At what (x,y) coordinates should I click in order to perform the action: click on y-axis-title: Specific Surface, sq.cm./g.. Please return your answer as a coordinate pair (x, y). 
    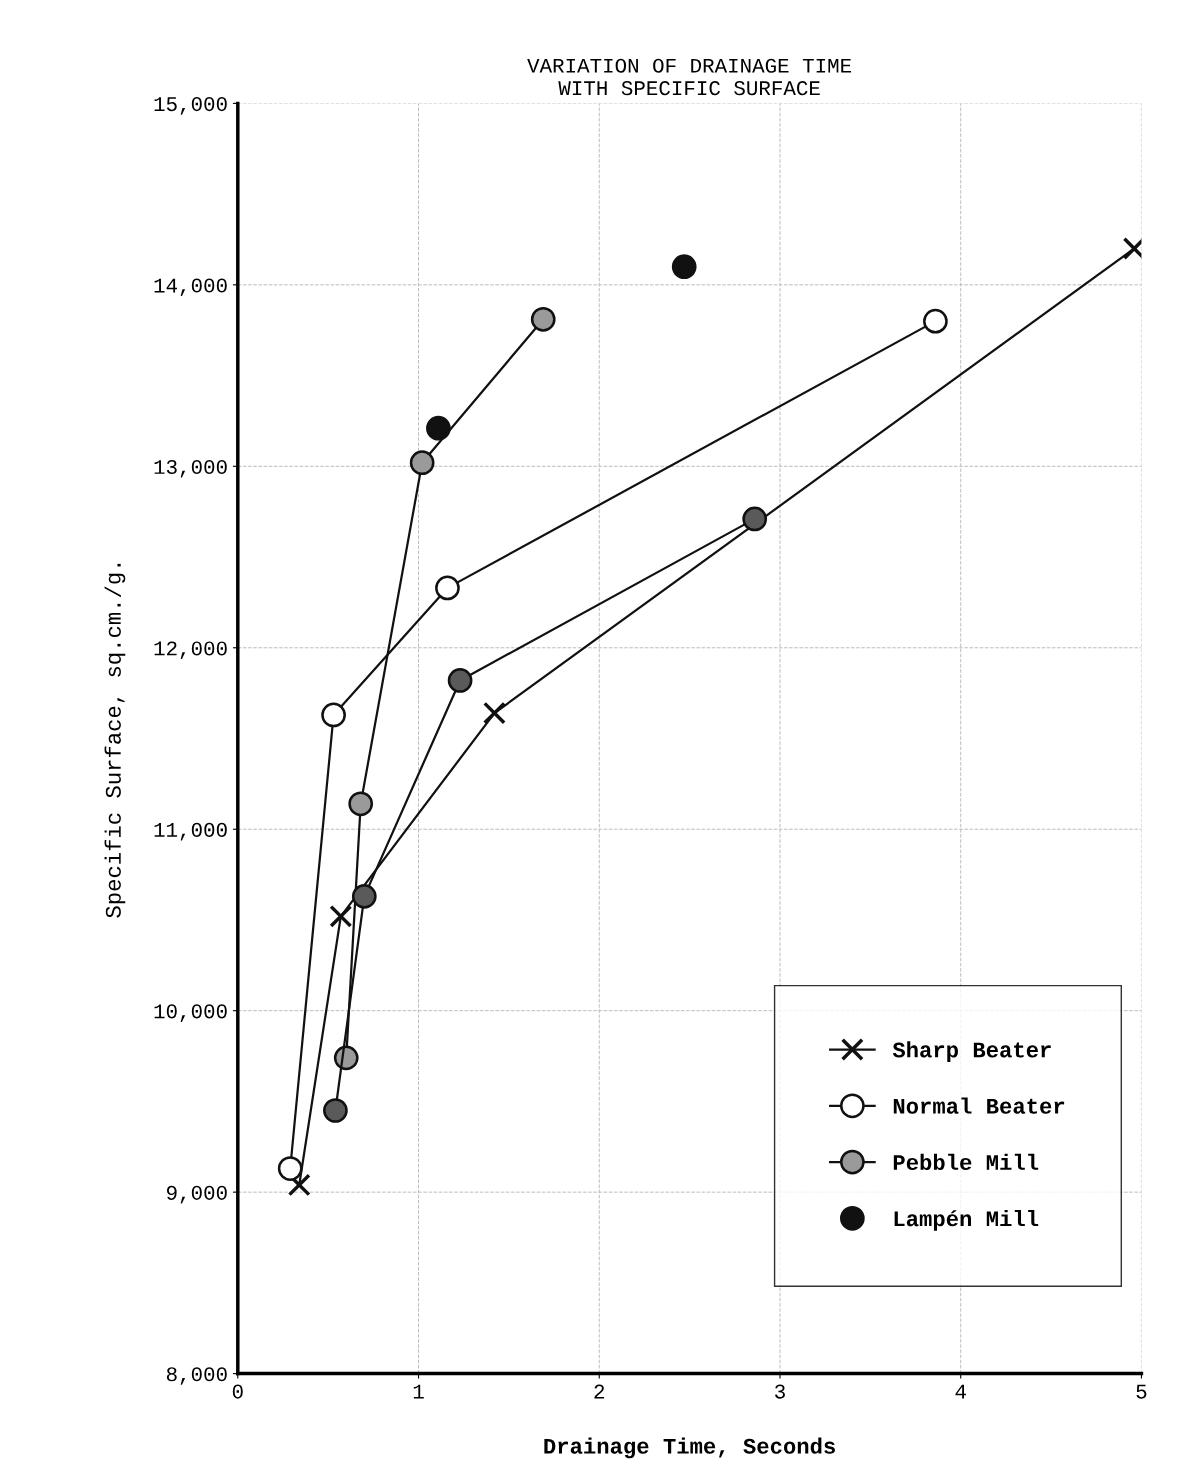
    Looking at the image, I should click on (115, 740).